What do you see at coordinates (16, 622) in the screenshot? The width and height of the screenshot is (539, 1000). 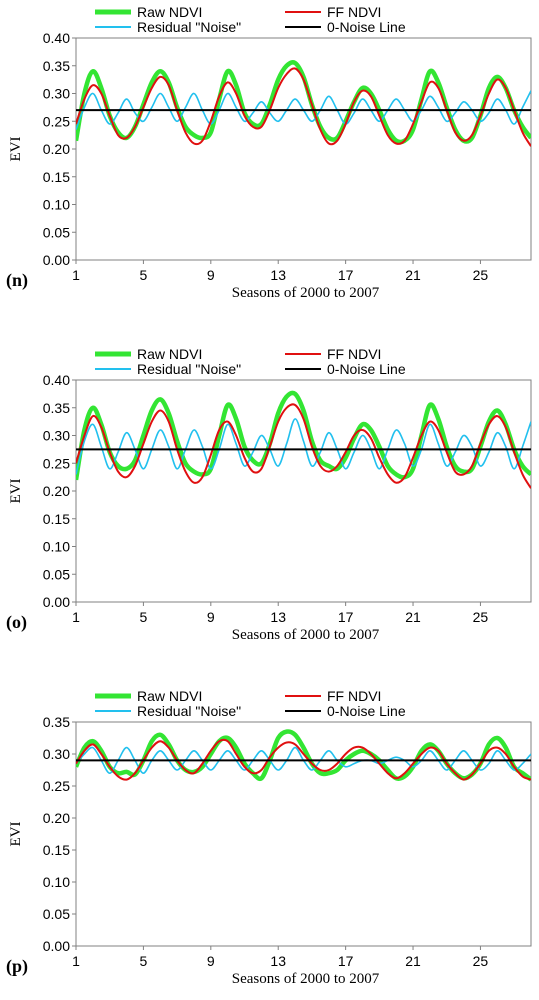 I see `panel-label: (o)` at bounding box center [16, 622].